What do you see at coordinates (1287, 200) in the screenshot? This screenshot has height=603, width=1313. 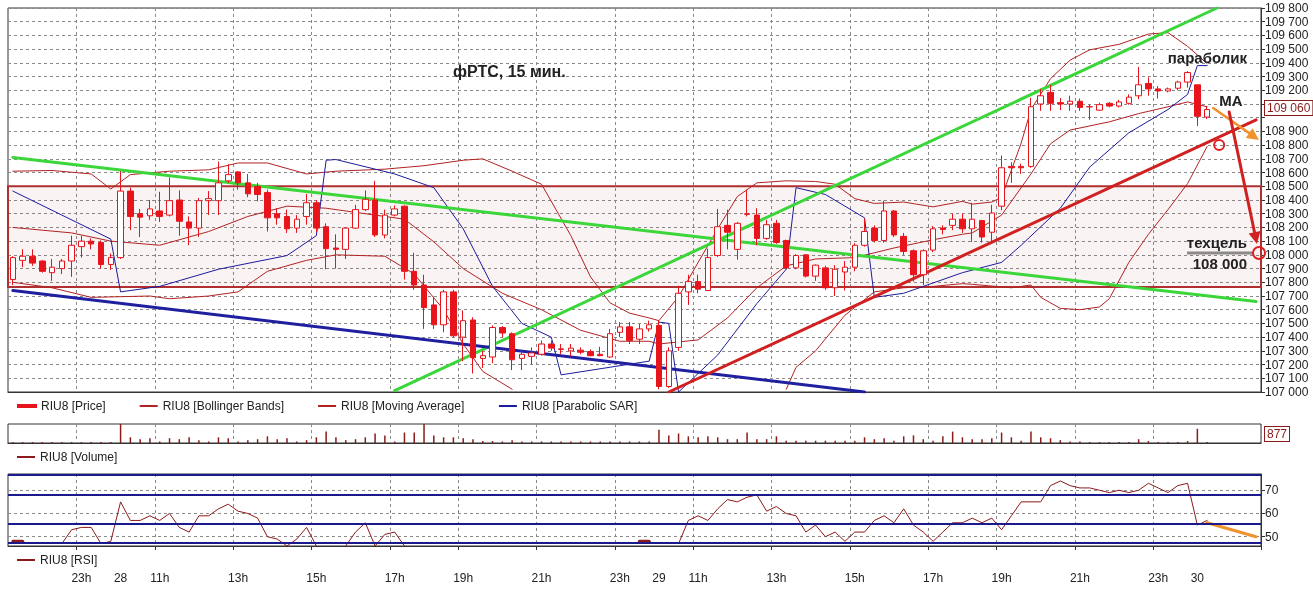 I see `y-tick-label: 108 400` at bounding box center [1287, 200].